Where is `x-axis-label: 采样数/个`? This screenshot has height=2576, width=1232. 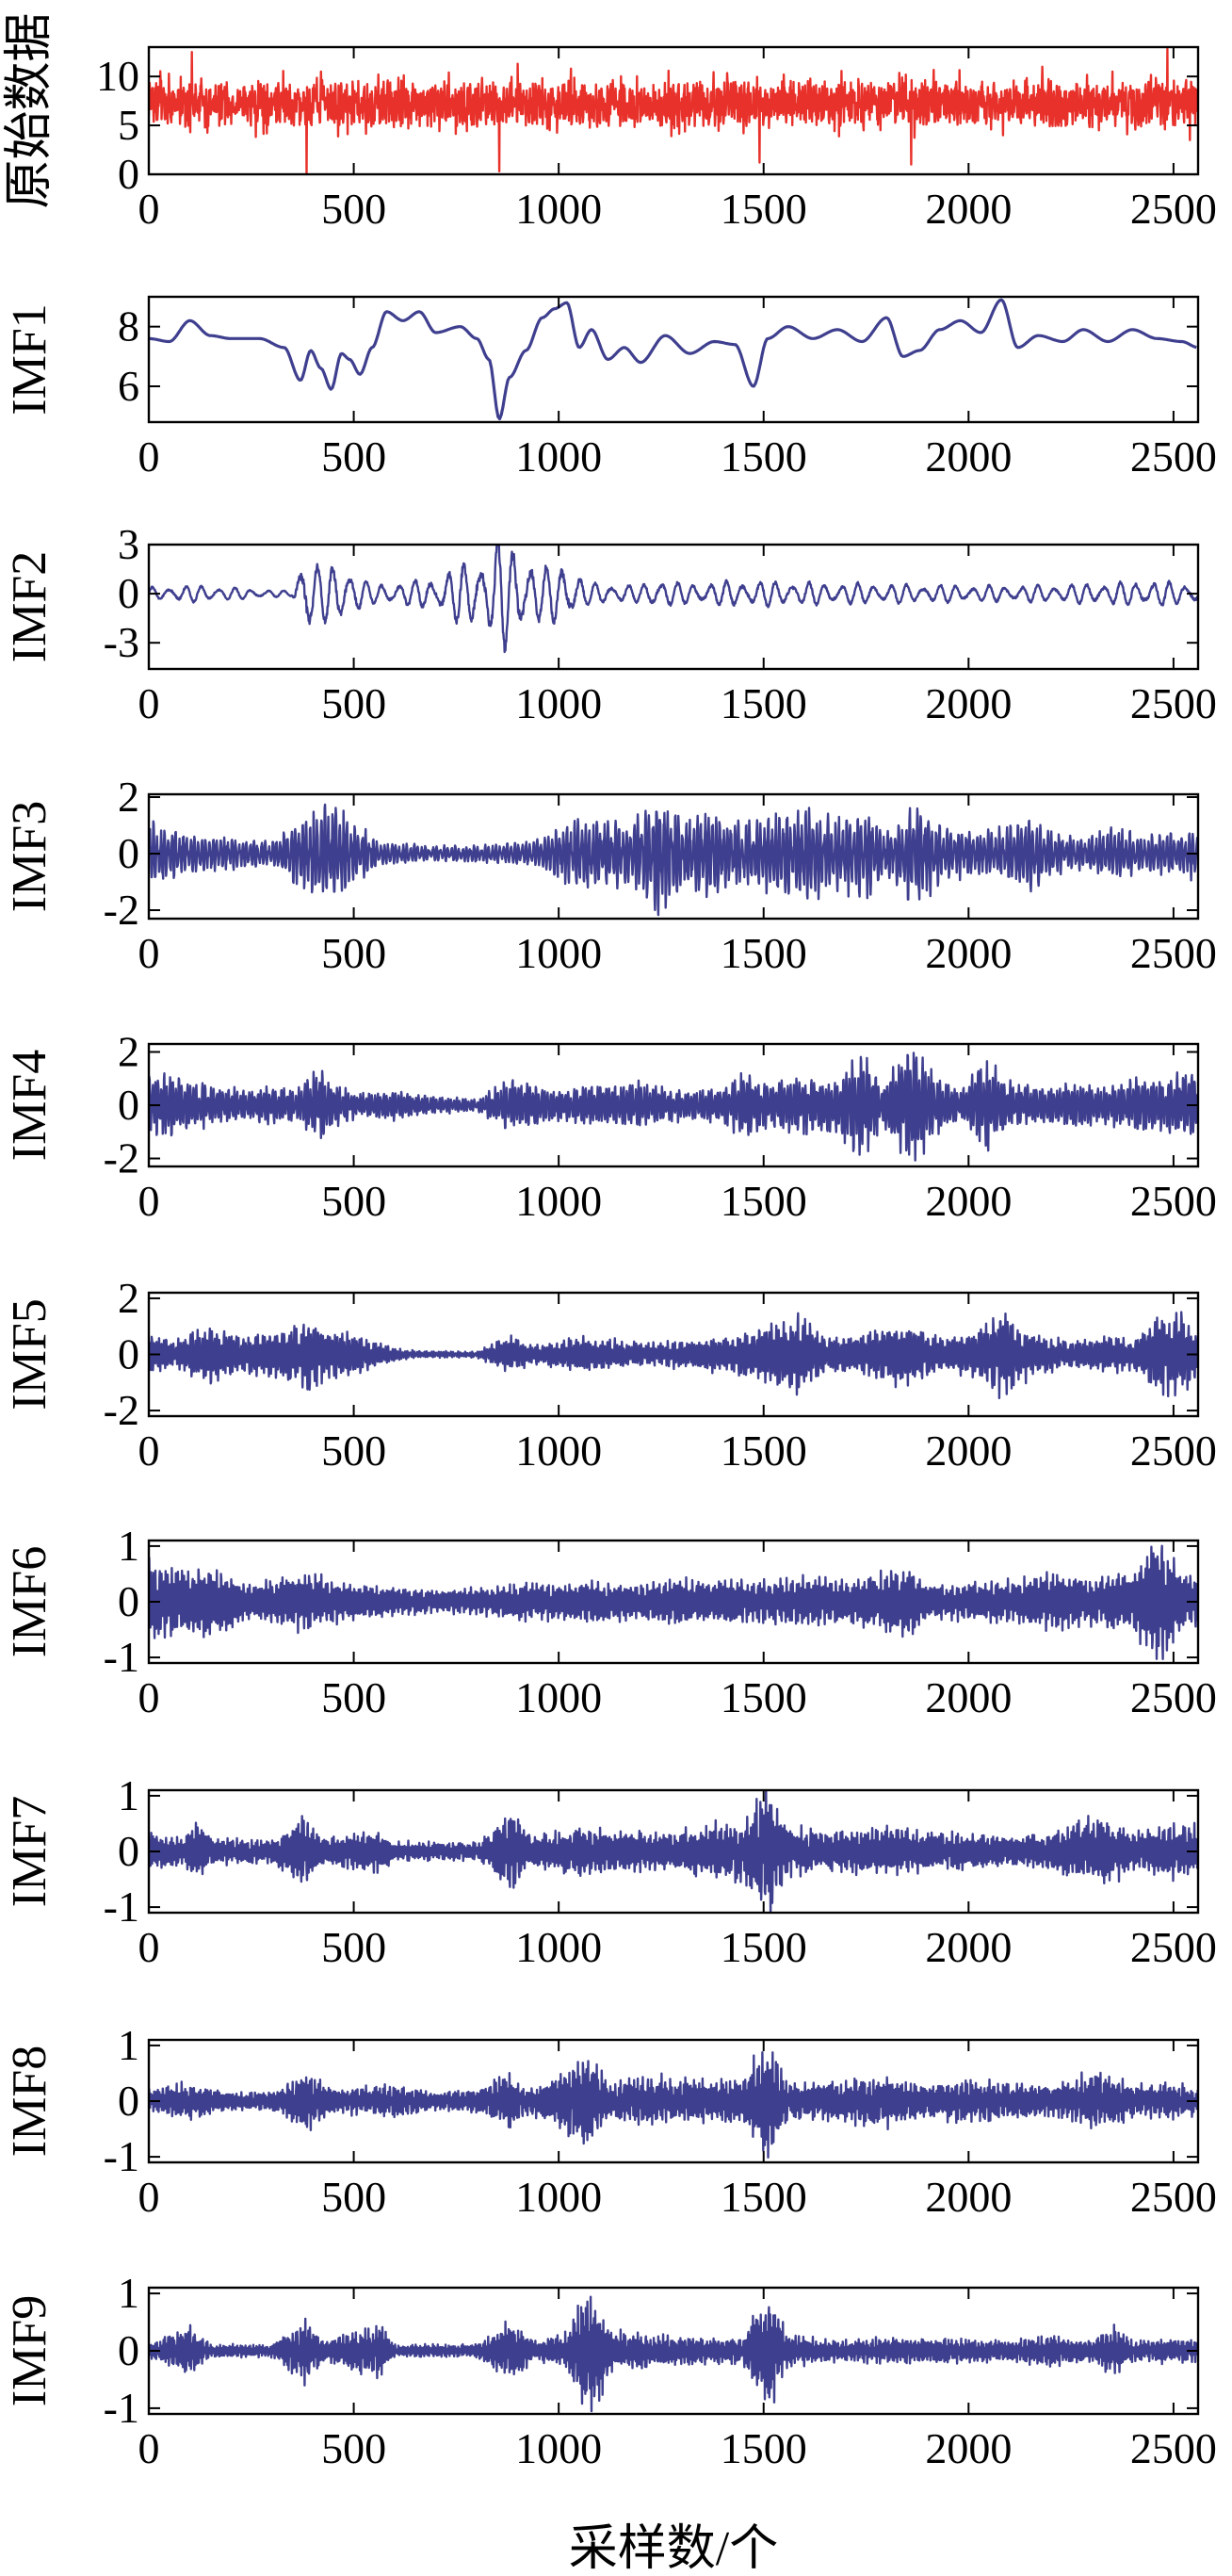
x-axis-label: 采样数/个 is located at coordinates (673, 2549).